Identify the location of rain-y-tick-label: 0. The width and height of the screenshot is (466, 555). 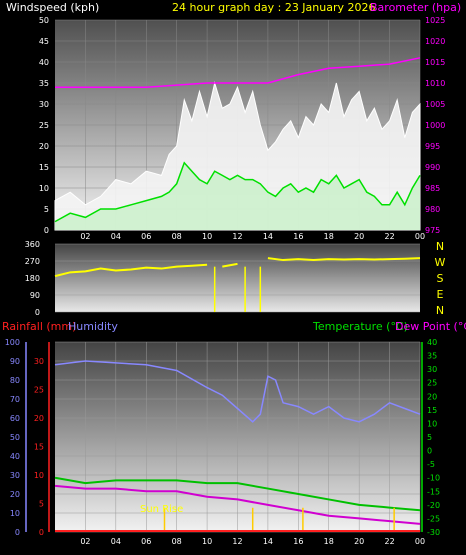
(41, 532).